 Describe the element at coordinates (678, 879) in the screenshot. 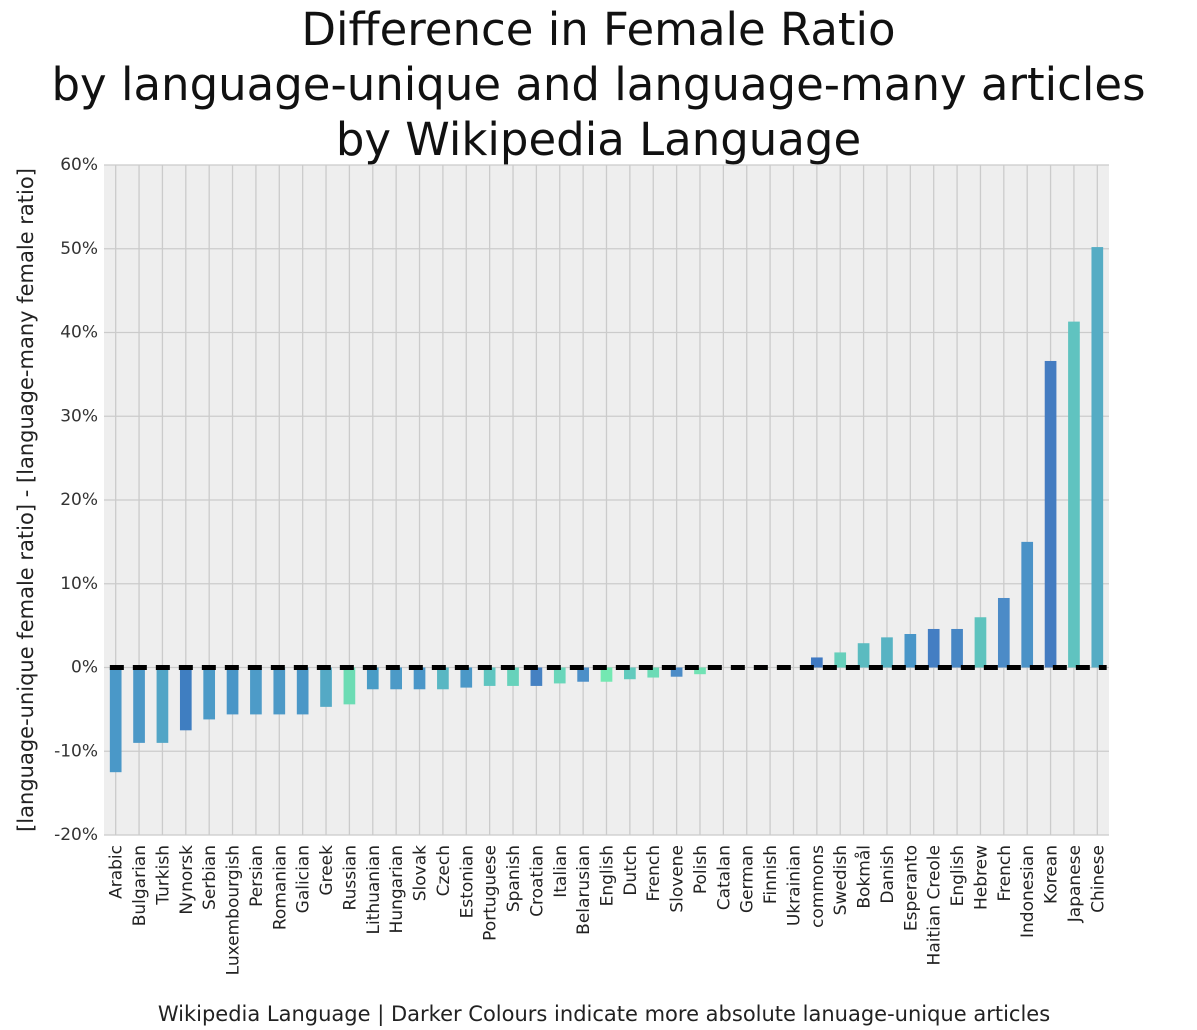

I see `x-tick-label: Slovene` at that location.